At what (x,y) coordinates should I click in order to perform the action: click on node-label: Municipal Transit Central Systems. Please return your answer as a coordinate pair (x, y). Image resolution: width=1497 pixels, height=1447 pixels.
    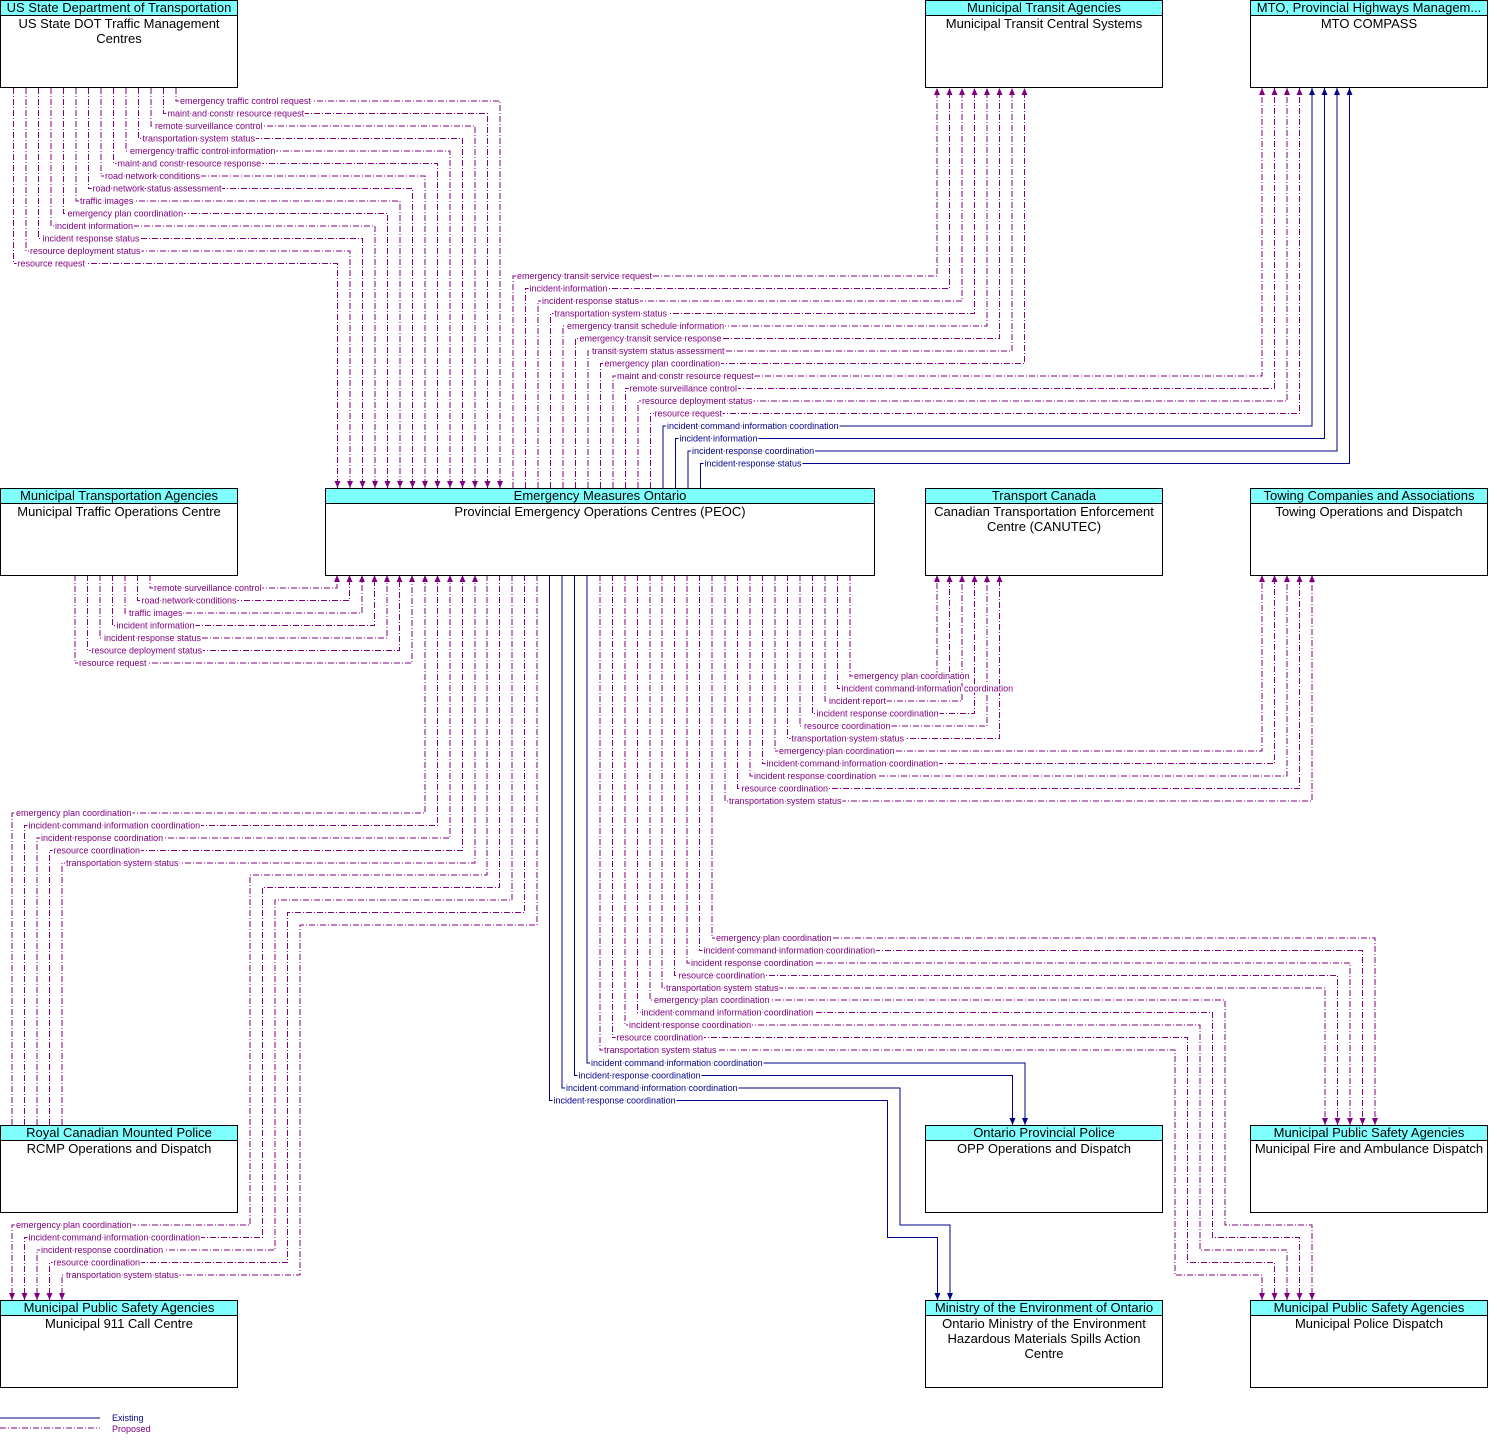
    Looking at the image, I should click on (1044, 23).